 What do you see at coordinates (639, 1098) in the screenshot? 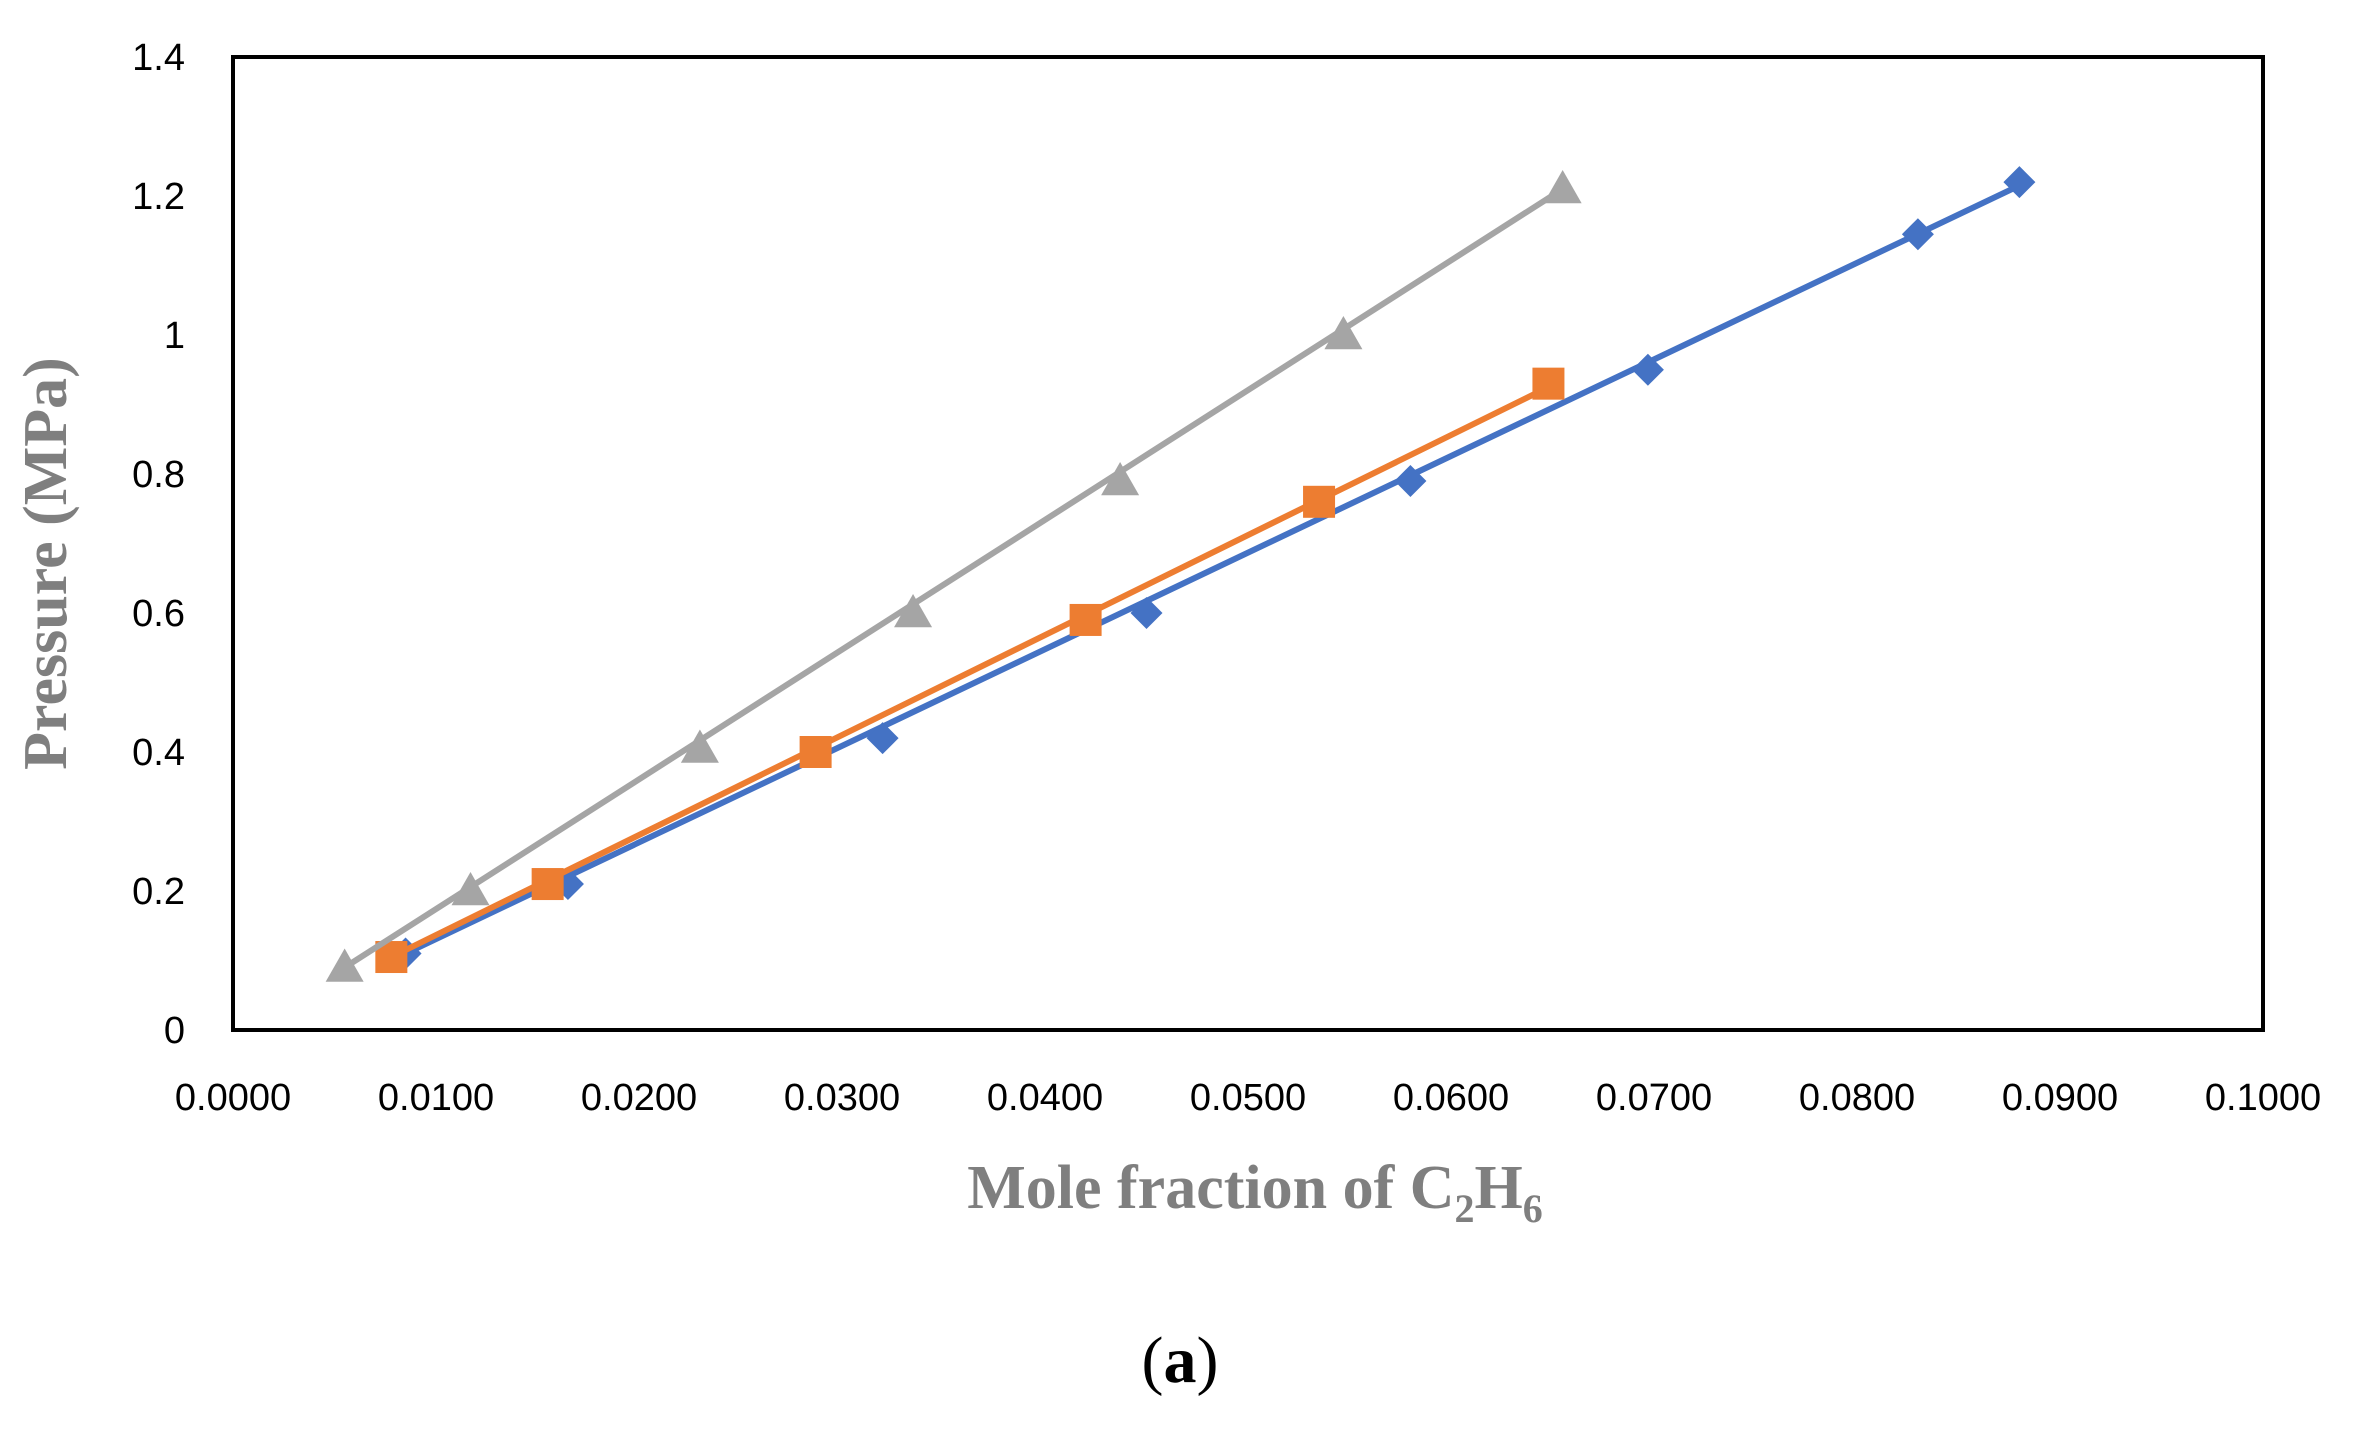
I see `x-tick-label: 0.0200` at bounding box center [639, 1098].